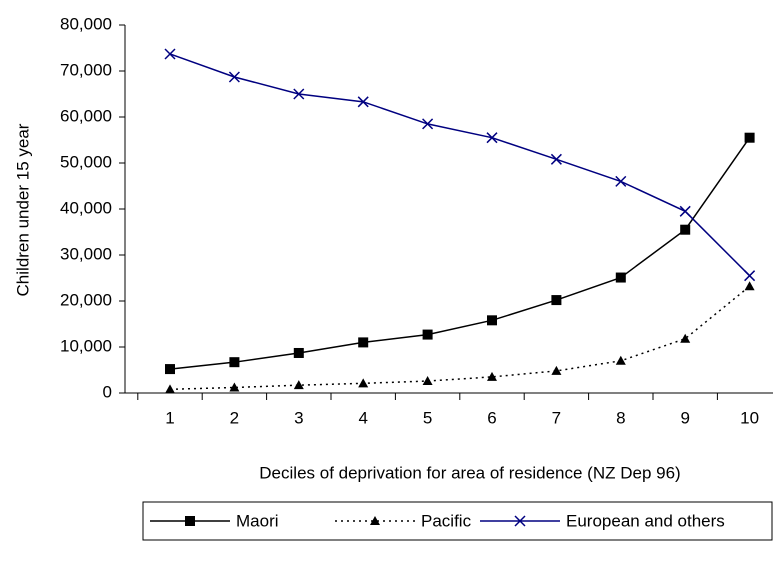 The height and width of the screenshot is (563, 773). What do you see at coordinates (169, 417) in the screenshot?
I see `x-tick-label: 1` at bounding box center [169, 417].